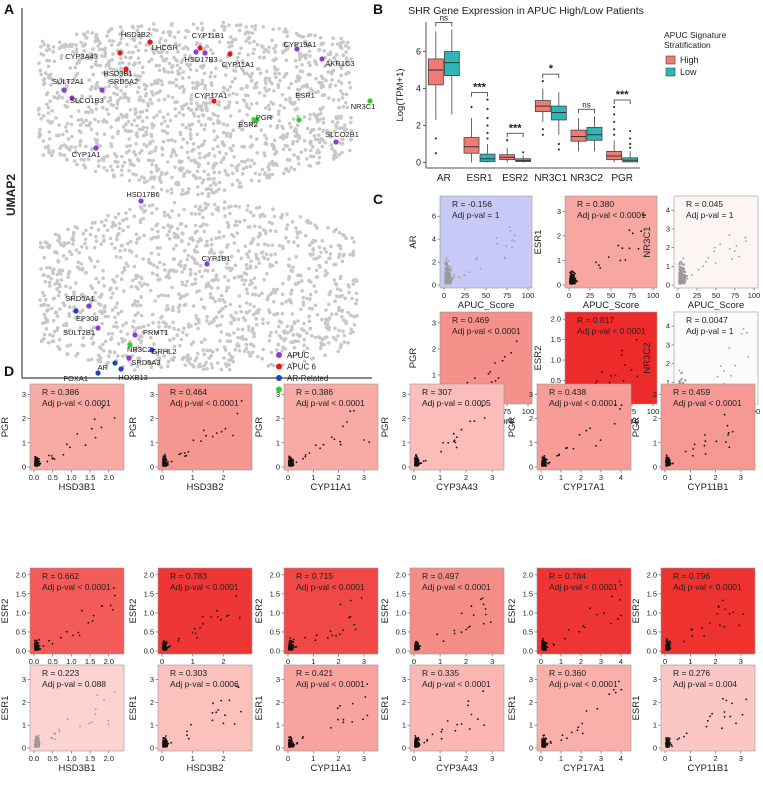 The height and width of the screenshot is (805, 763). I want to click on gene-label: AR, so click(103, 367).